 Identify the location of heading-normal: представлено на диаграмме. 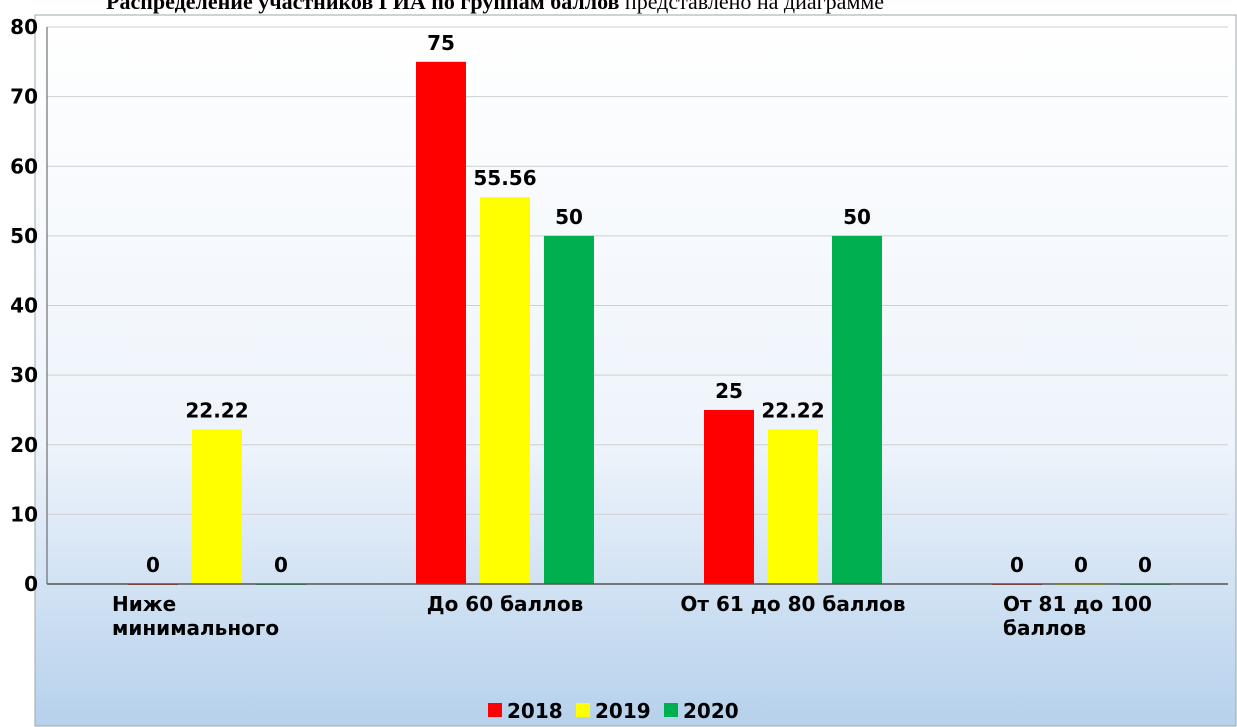
(754, 7).